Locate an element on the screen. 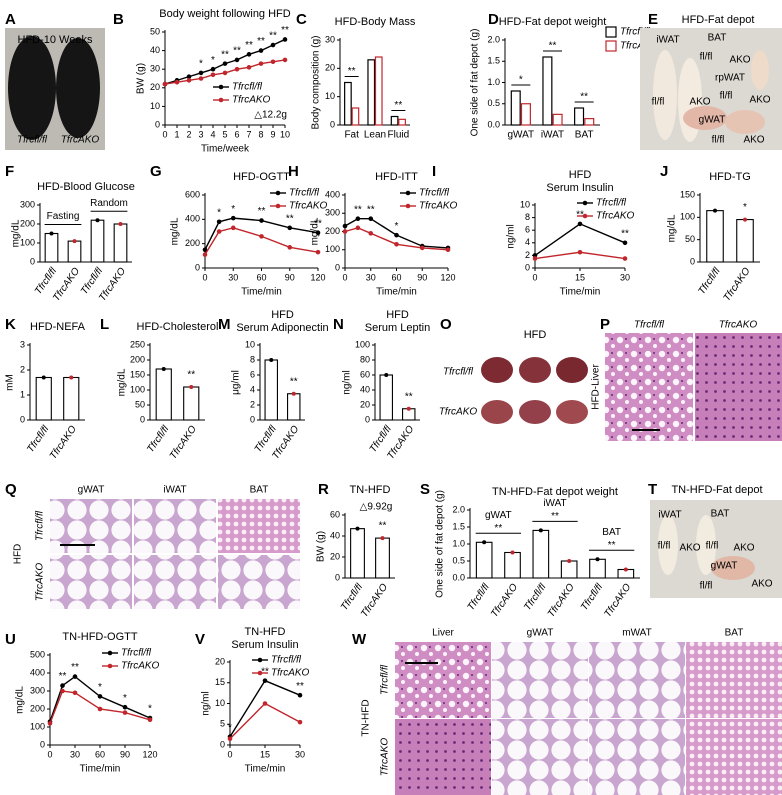 The width and height of the screenshot is (782, 795). x-tick-label: 90 is located at coordinates (125, 754).